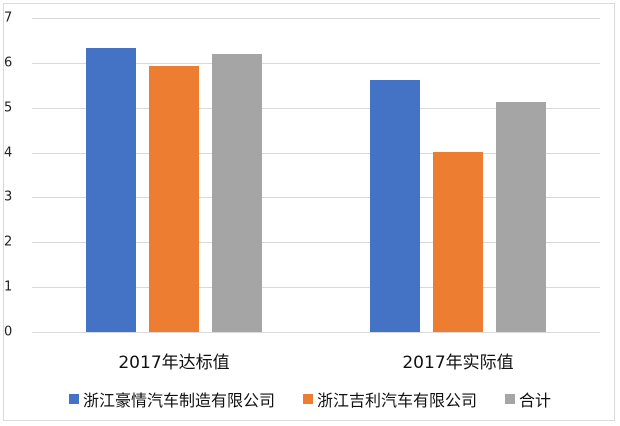  Describe the element at coordinates (8, 332) in the screenshot. I see `y-tick-label: 0` at that location.